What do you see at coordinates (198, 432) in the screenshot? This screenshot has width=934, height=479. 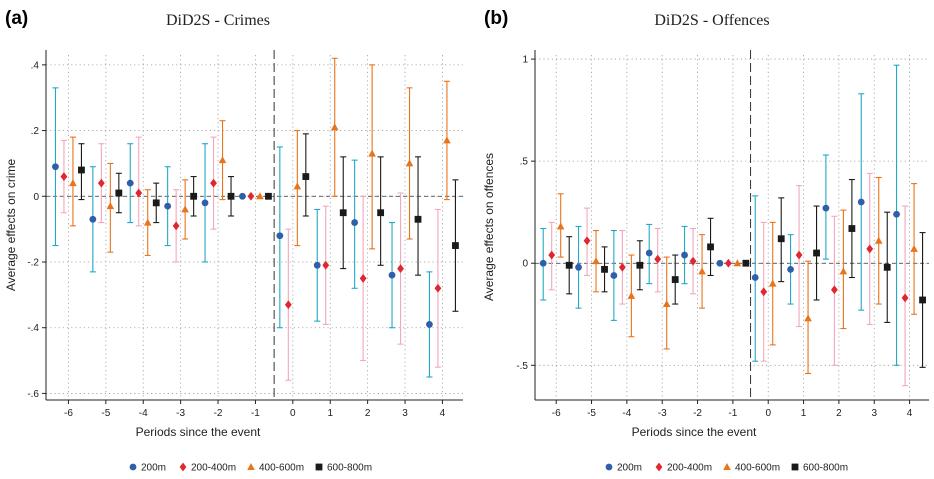 I see `panel-a-xlabel: Periods since the event` at bounding box center [198, 432].